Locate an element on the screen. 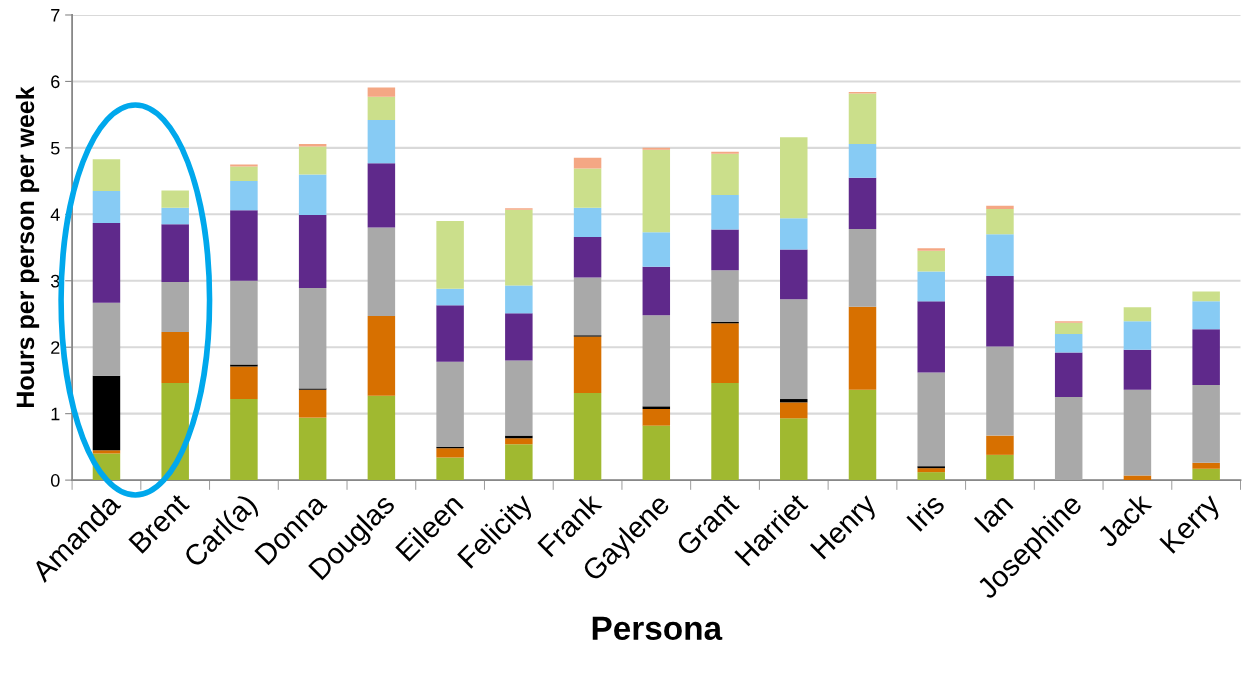 This screenshot has width=1243, height=681. y-axis-title: Hours per person per week is located at coordinates (27, 247).